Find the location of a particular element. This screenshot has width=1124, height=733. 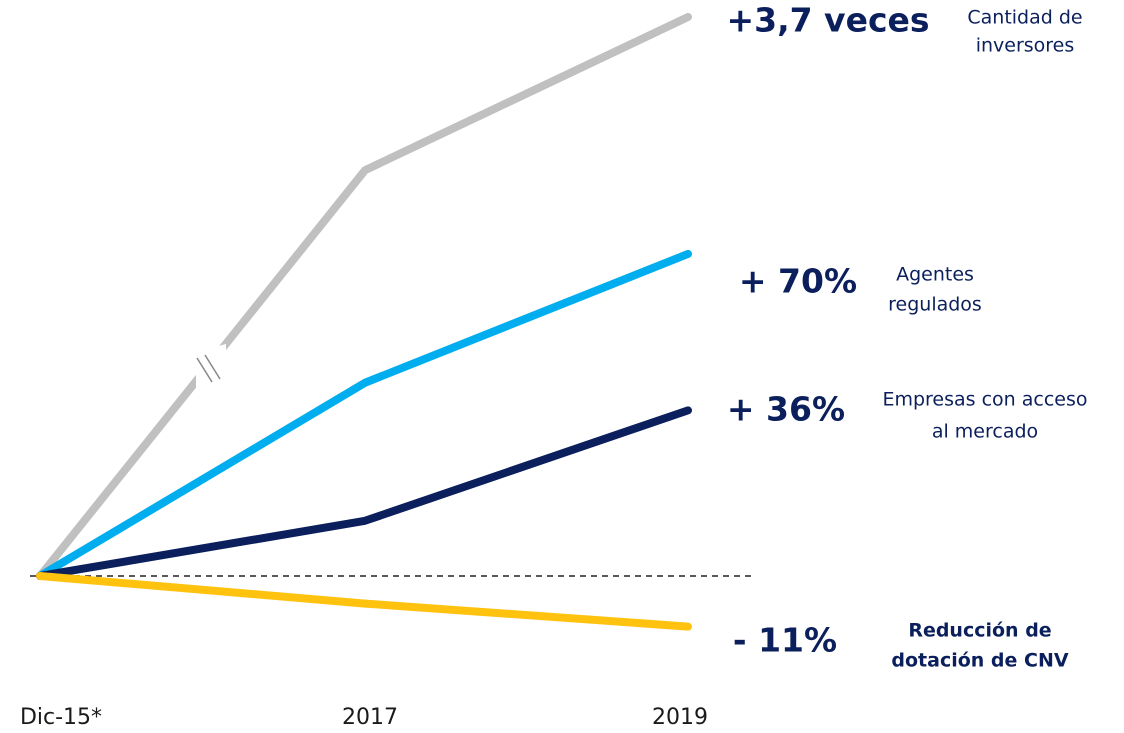

series-label: dotación de CNV is located at coordinates (979, 661).